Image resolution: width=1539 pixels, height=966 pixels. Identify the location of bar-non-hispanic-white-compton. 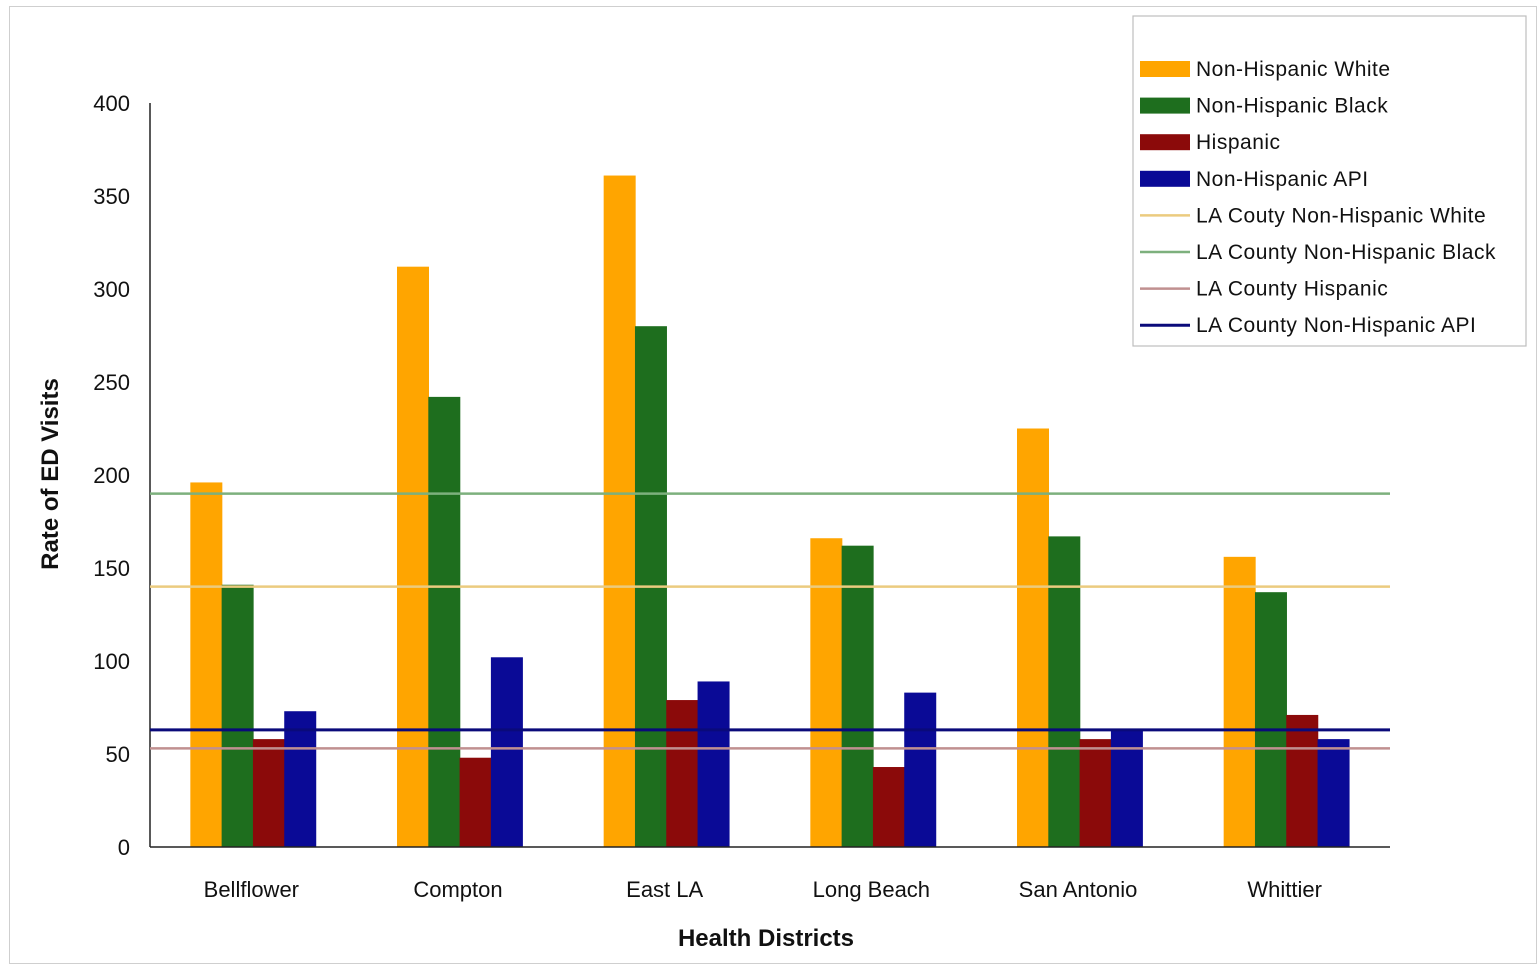
(413, 556).